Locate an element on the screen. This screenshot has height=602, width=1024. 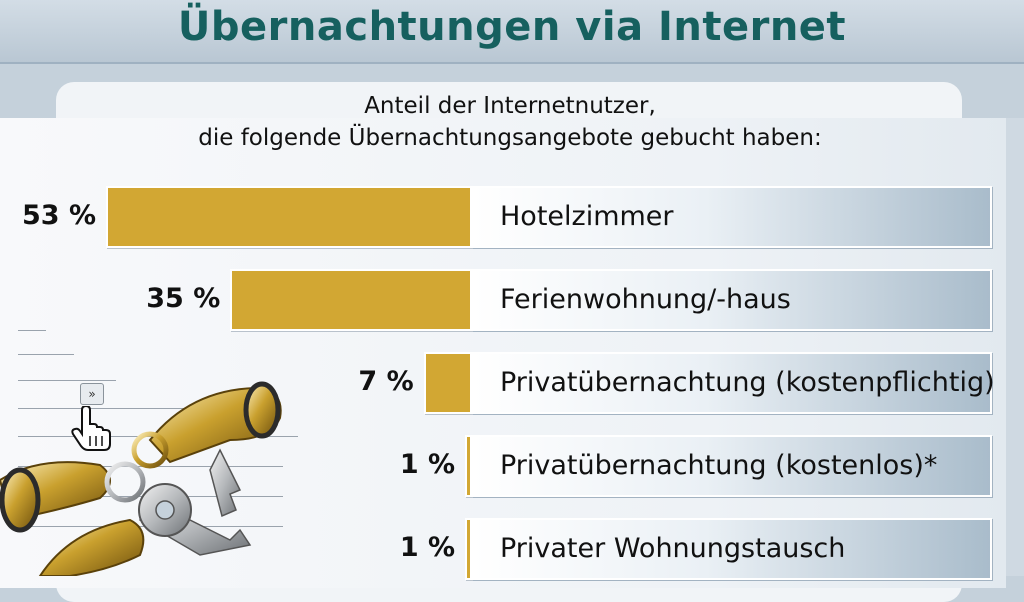
category-label-box: Privatübernachtung (kostenlos)* is located at coordinates (732, 466).